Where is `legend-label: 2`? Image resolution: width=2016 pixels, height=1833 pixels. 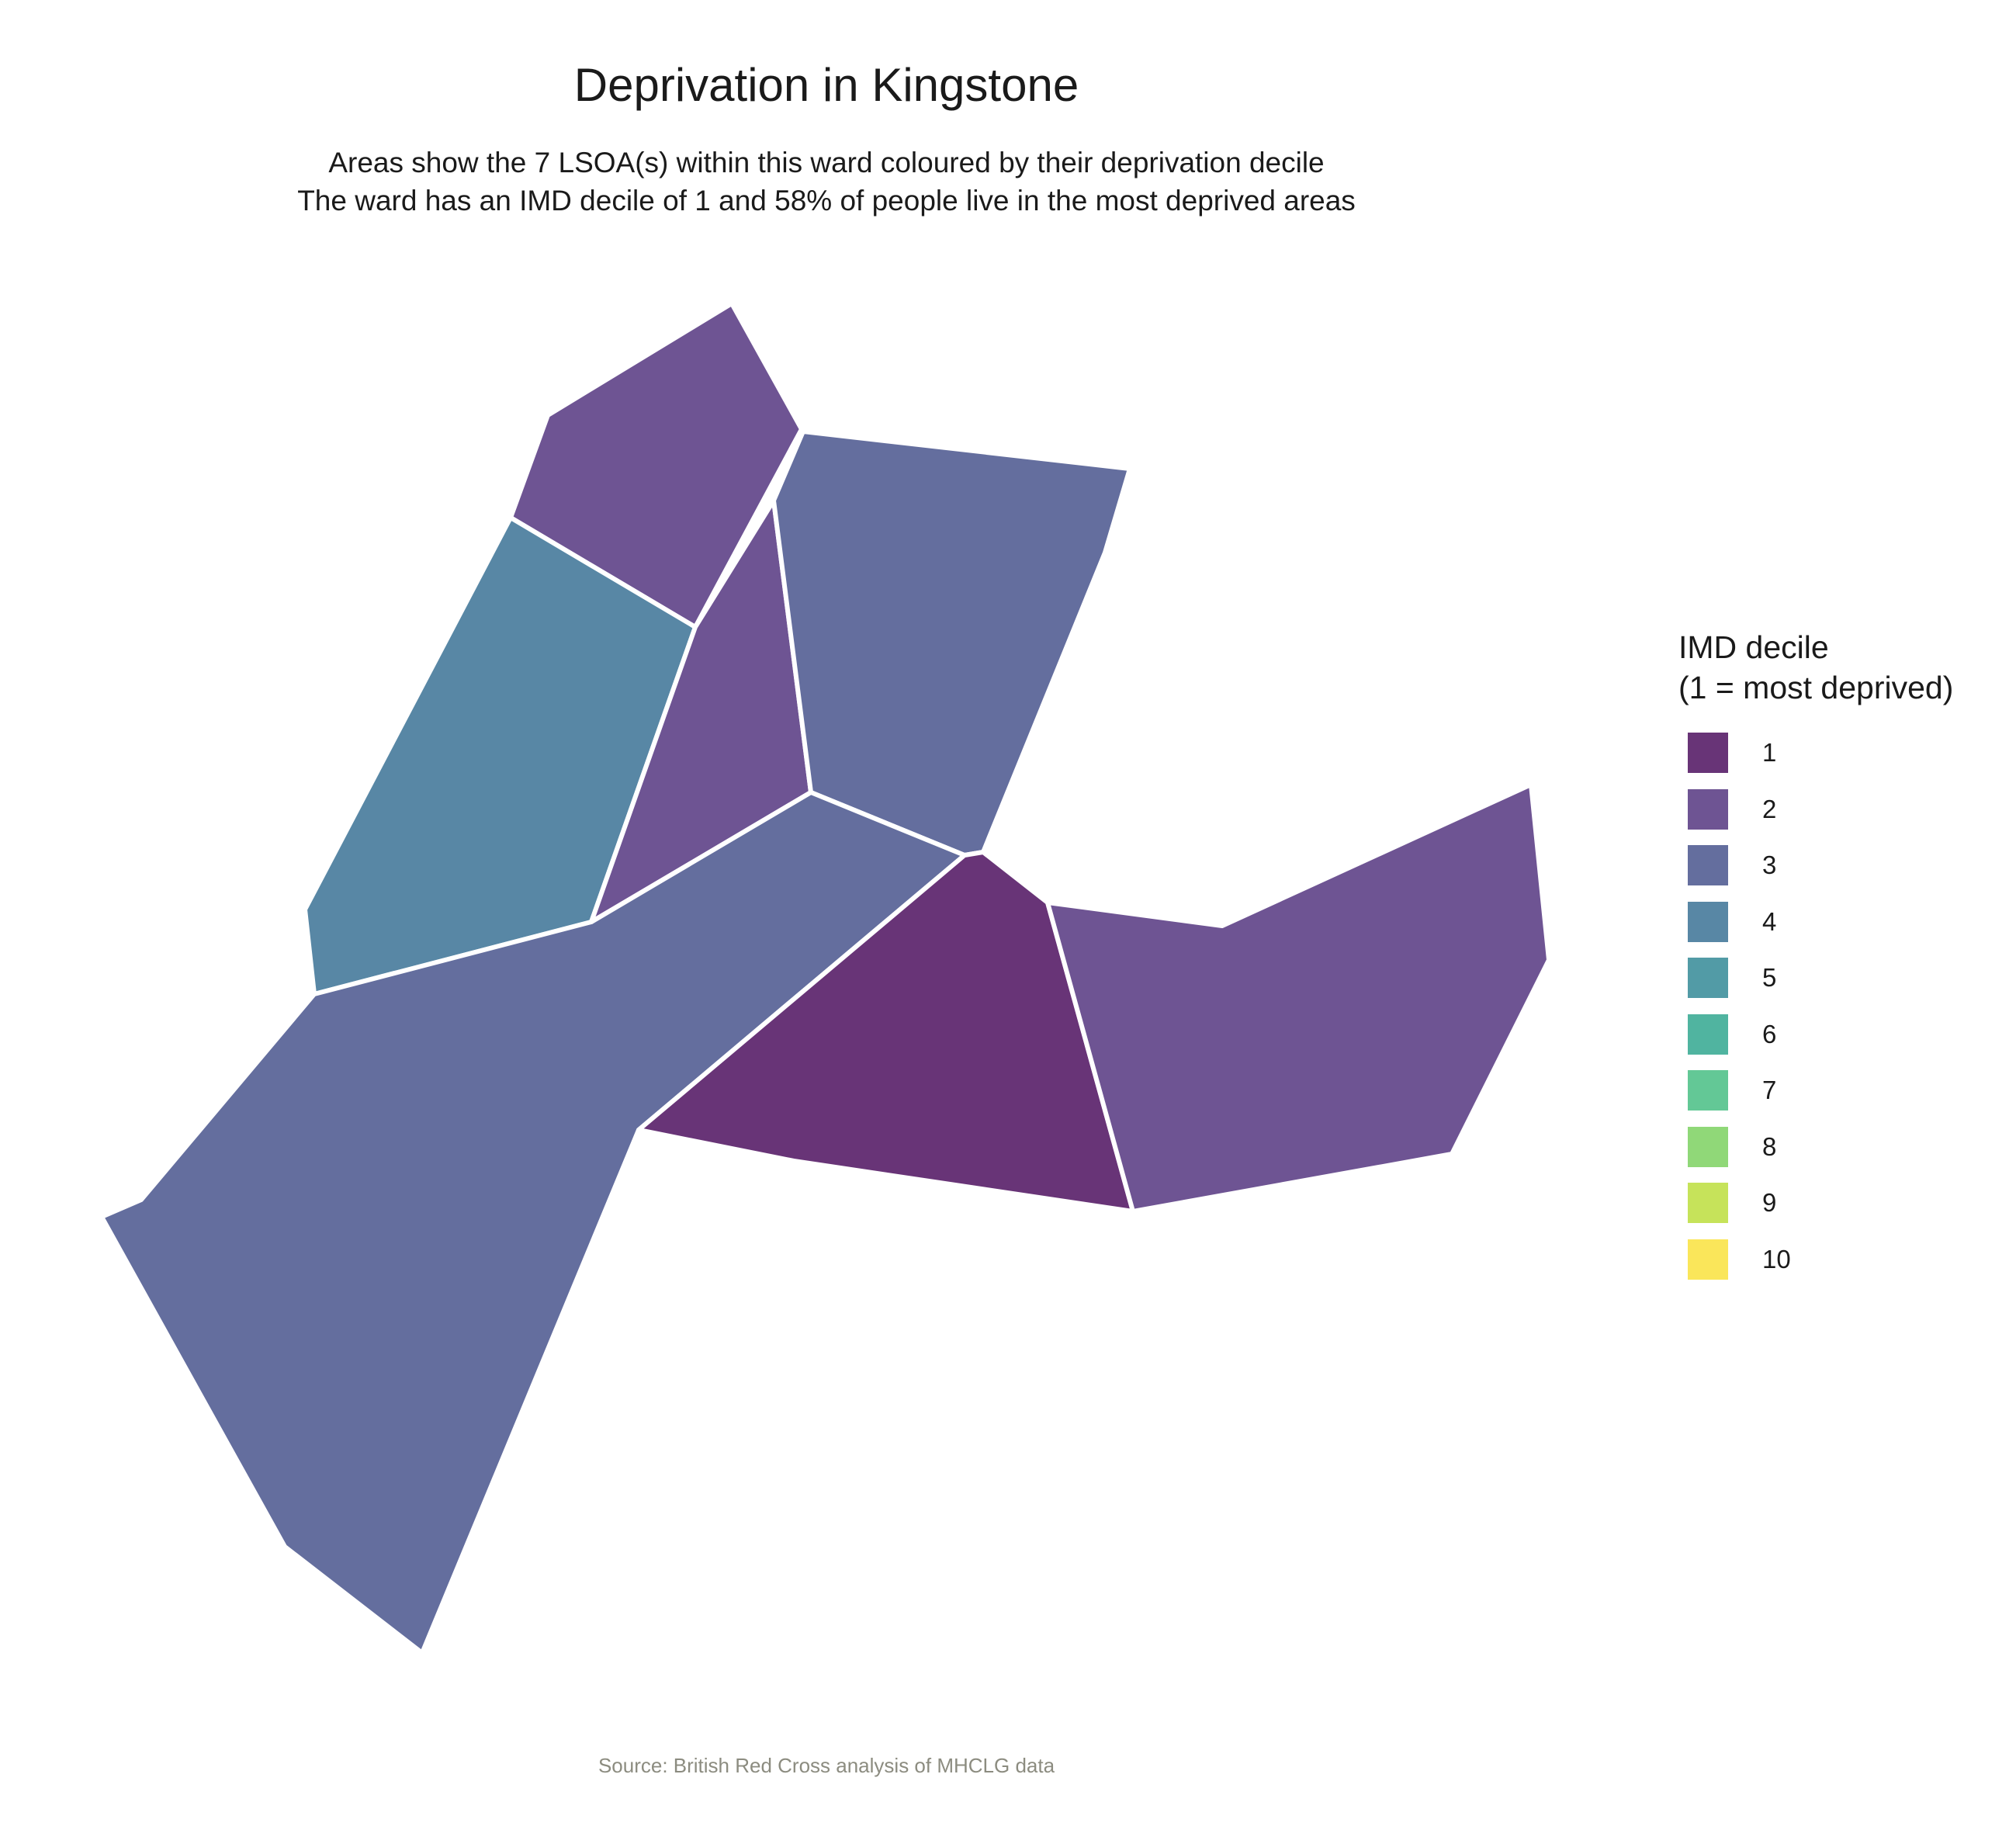
legend-label: 2 is located at coordinates (1770, 808).